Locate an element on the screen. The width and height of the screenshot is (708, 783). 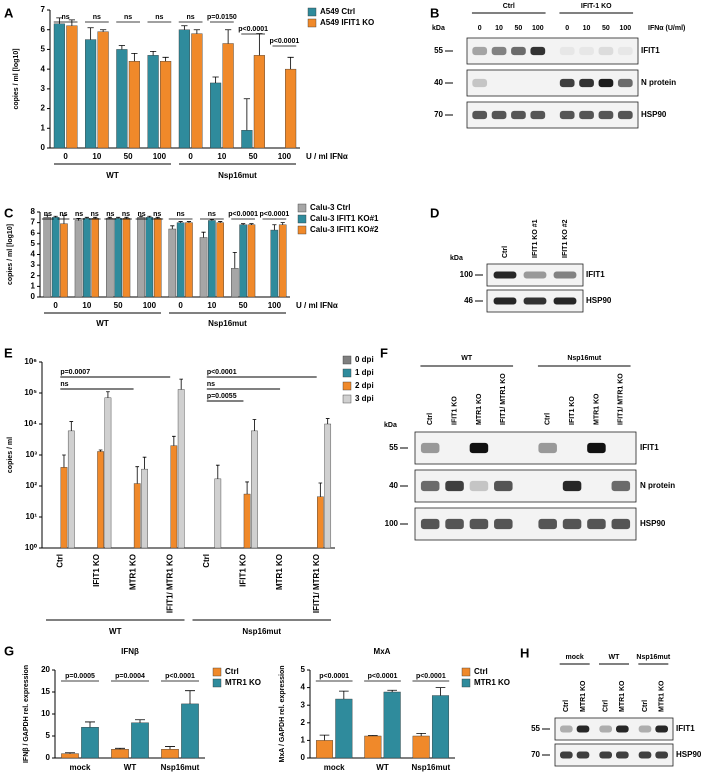
y-axis-label: copies / ml is located at coordinates (10, 455).